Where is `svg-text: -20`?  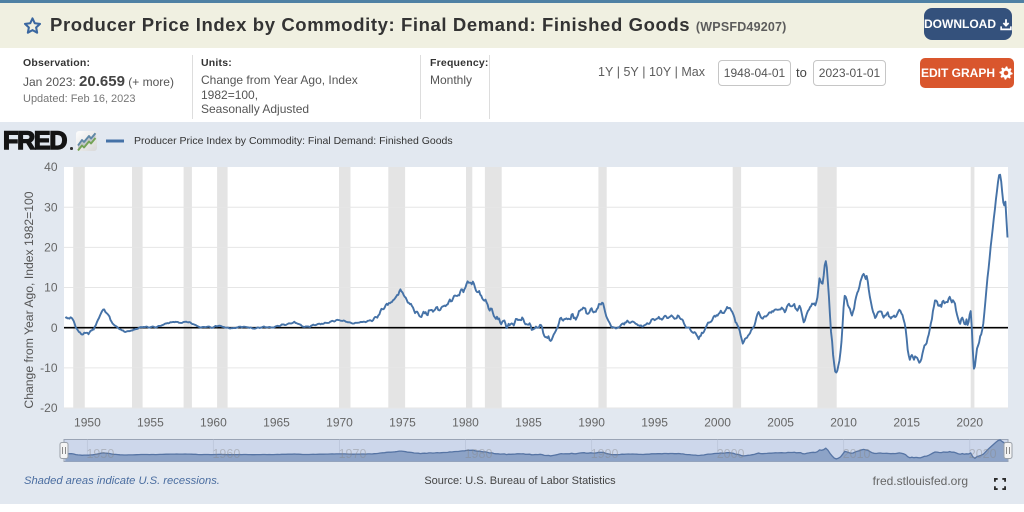
svg-text: -20 is located at coordinates (49, 408).